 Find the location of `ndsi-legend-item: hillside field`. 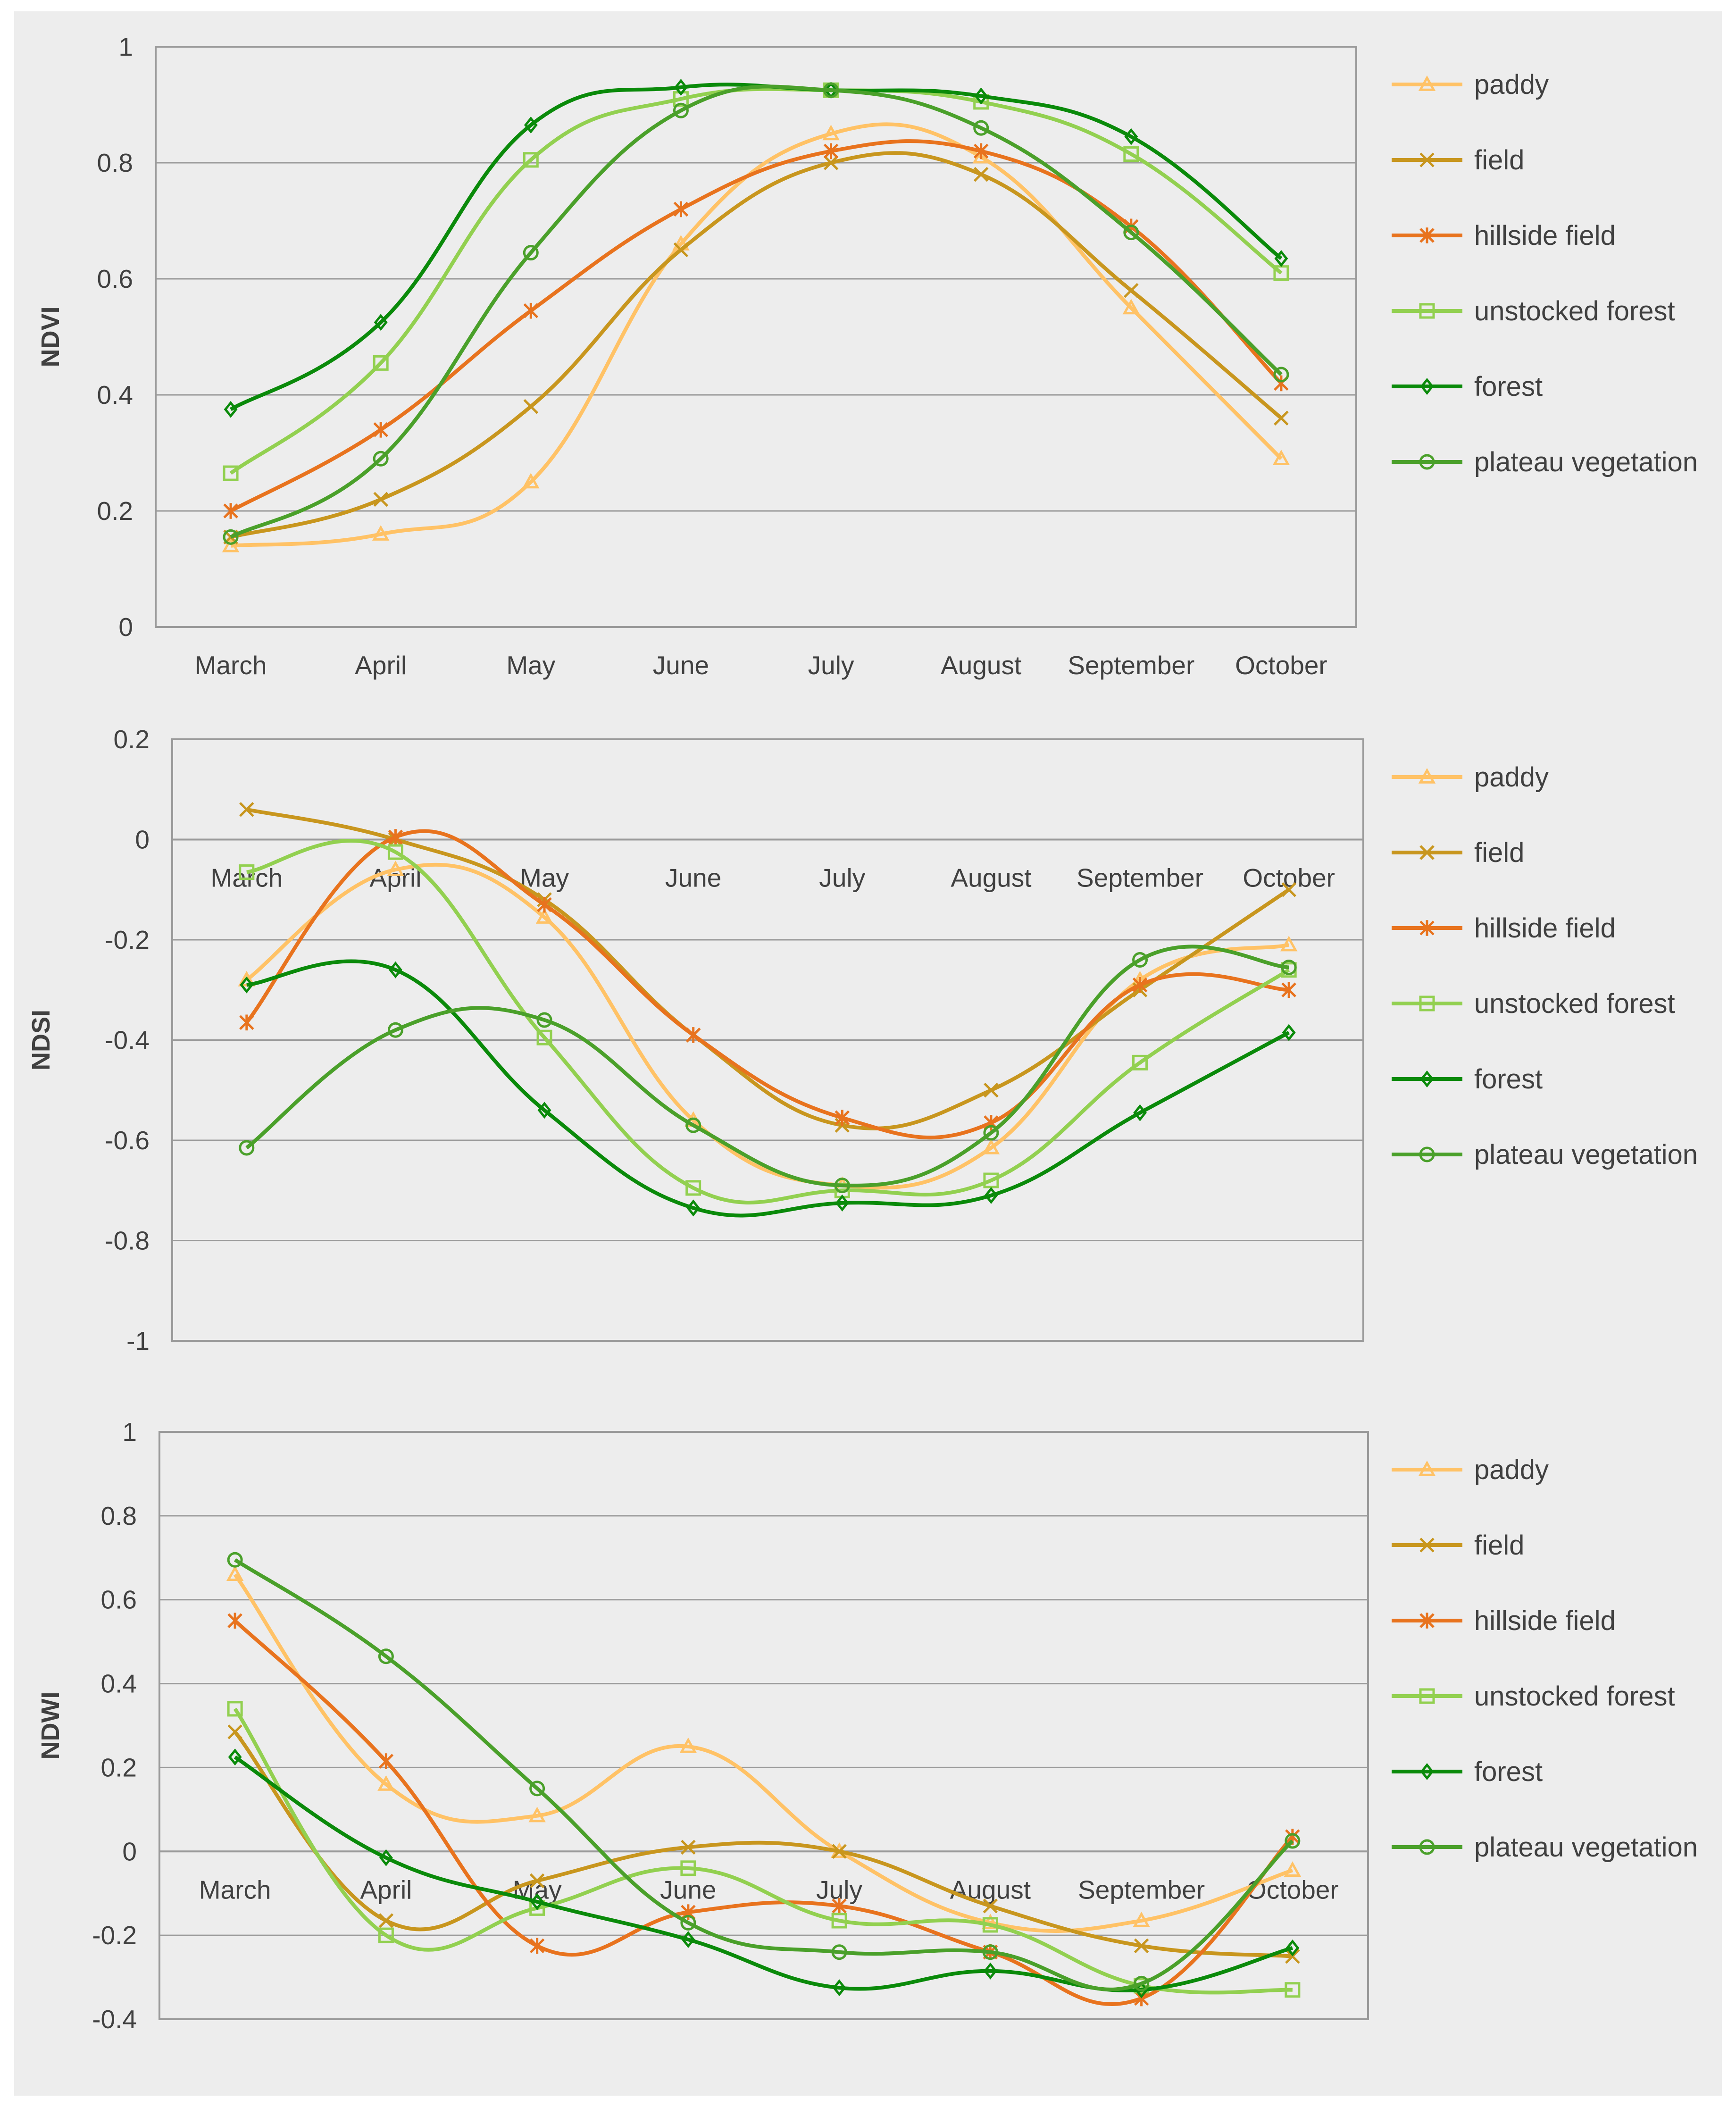

ndsi-legend-item: hillside field is located at coordinates (1504, 928).